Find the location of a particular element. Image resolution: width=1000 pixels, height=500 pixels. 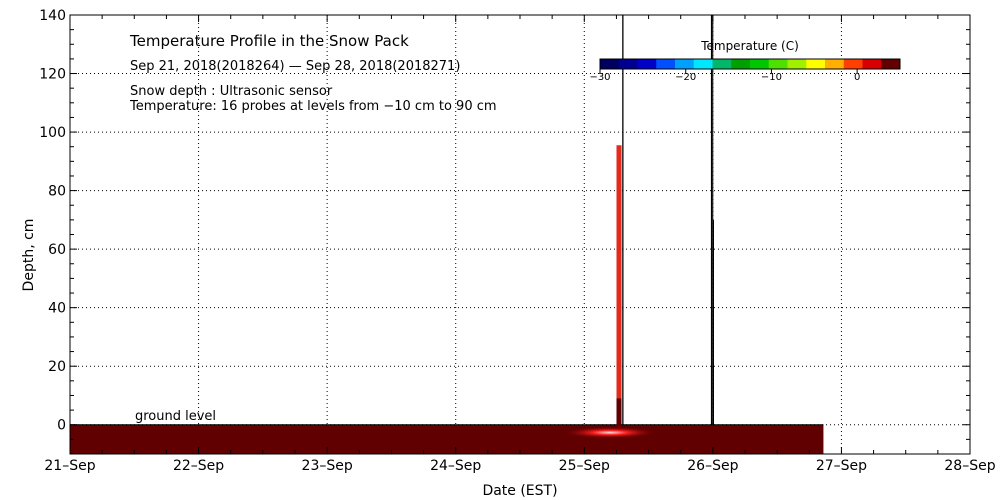

x-tick-label: 25–Sep is located at coordinates (584, 466).